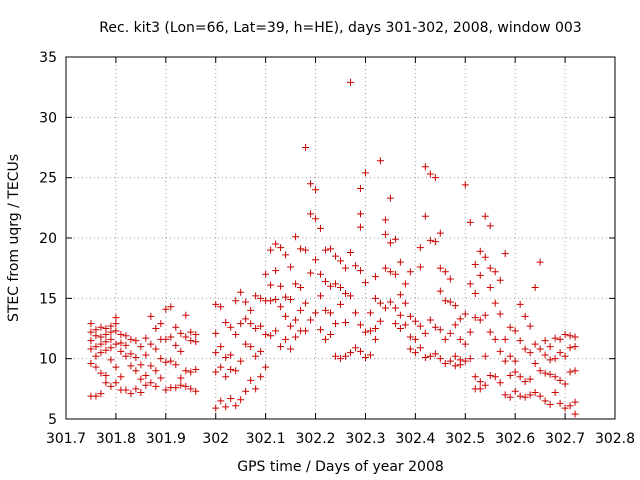  What do you see at coordinates (48, 239) in the screenshot?
I see `y-tick-label: 20` at bounding box center [48, 239].